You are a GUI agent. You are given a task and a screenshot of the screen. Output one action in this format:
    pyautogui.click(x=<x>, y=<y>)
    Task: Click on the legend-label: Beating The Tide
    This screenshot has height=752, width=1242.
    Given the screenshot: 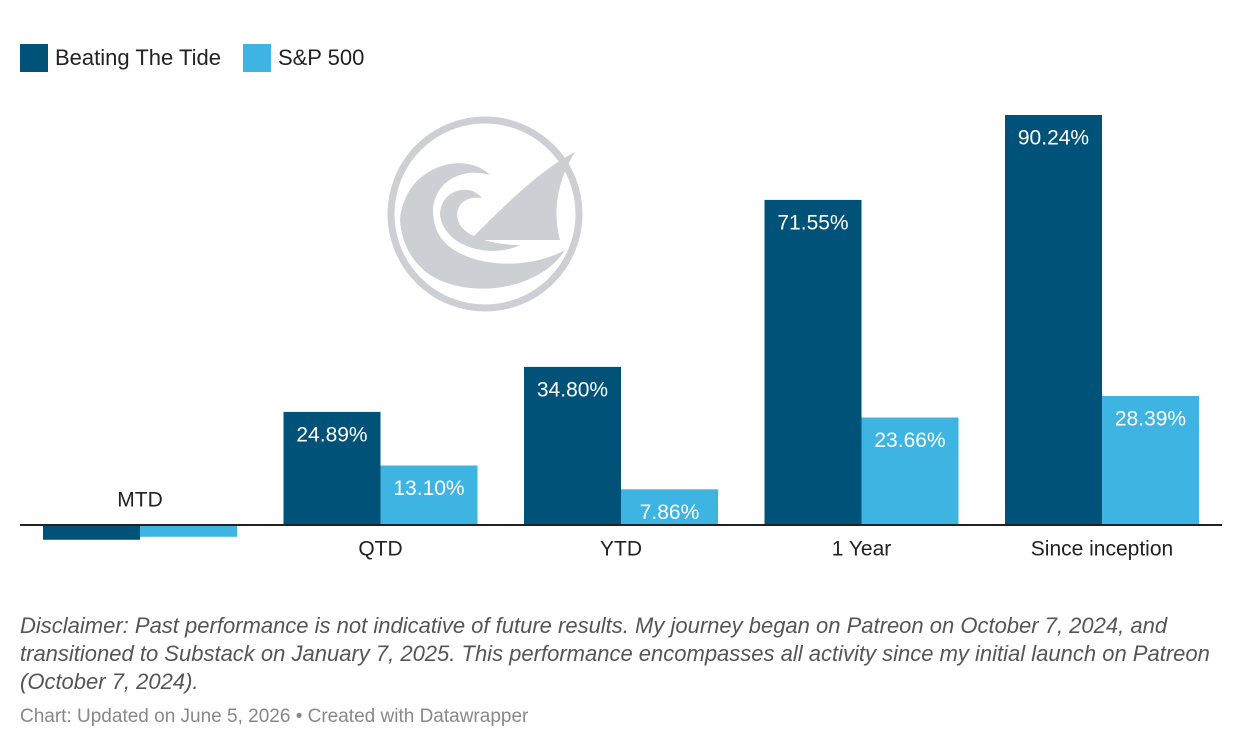 What is the action you would take?
    pyautogui.click(x=138, y=57)
    